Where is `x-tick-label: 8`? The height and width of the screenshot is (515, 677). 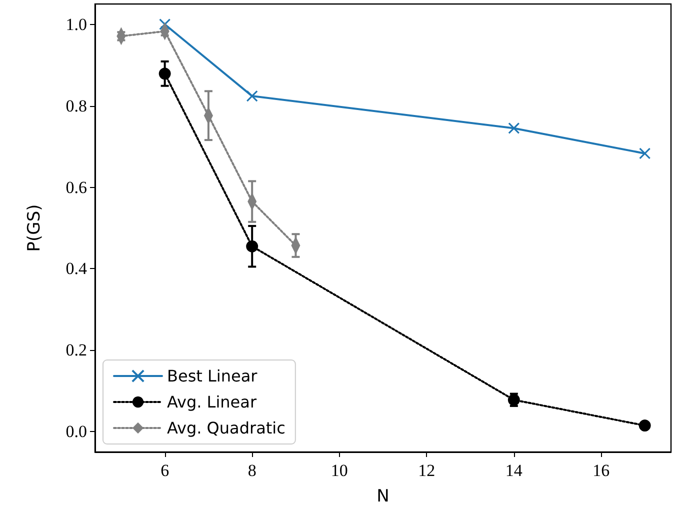
x-tick-label: 8 is located at coordinates (252, 470).